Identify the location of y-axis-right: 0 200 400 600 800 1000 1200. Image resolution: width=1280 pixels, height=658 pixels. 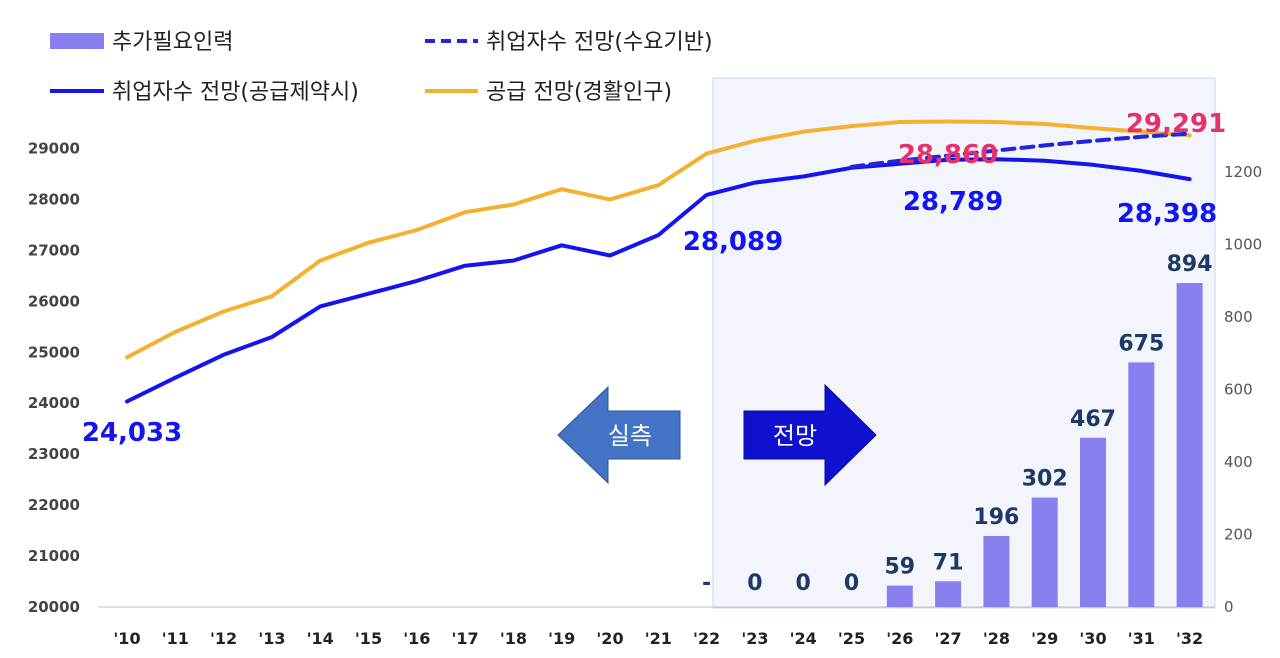
(1243, 389).